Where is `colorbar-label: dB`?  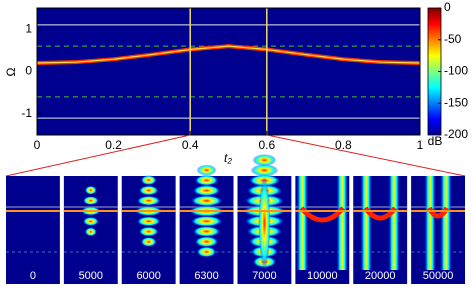
colorbar-label: dB is located at coordinates (435, 141).